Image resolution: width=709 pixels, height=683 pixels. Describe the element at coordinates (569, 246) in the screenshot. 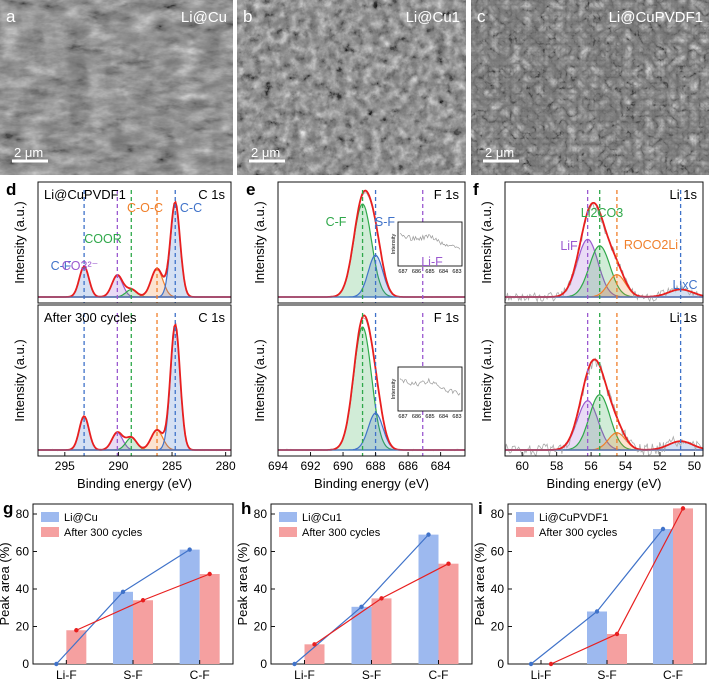

I see `peak-label: LiF` at that location.